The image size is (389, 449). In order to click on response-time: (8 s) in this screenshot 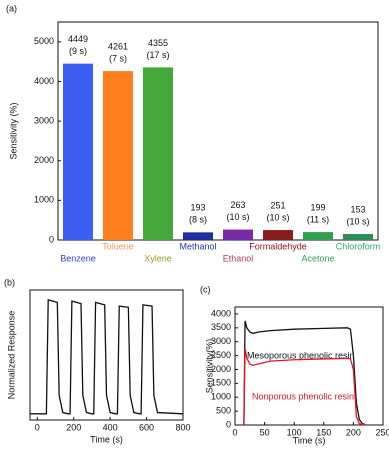, I will do `click(198, 220)`.